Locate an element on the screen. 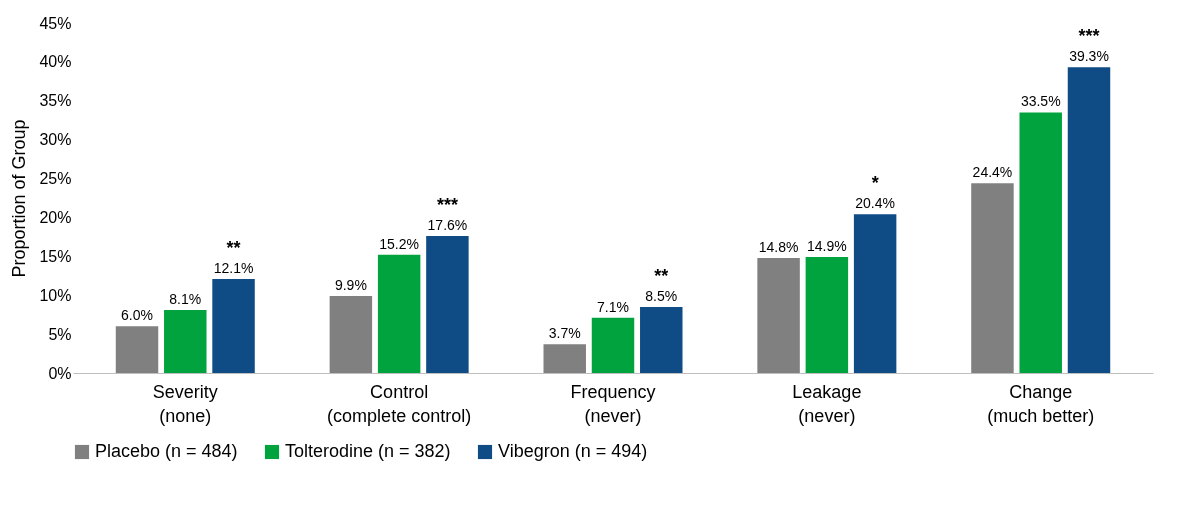  y-tick-label: 0% is located at coordinates (60, 373).